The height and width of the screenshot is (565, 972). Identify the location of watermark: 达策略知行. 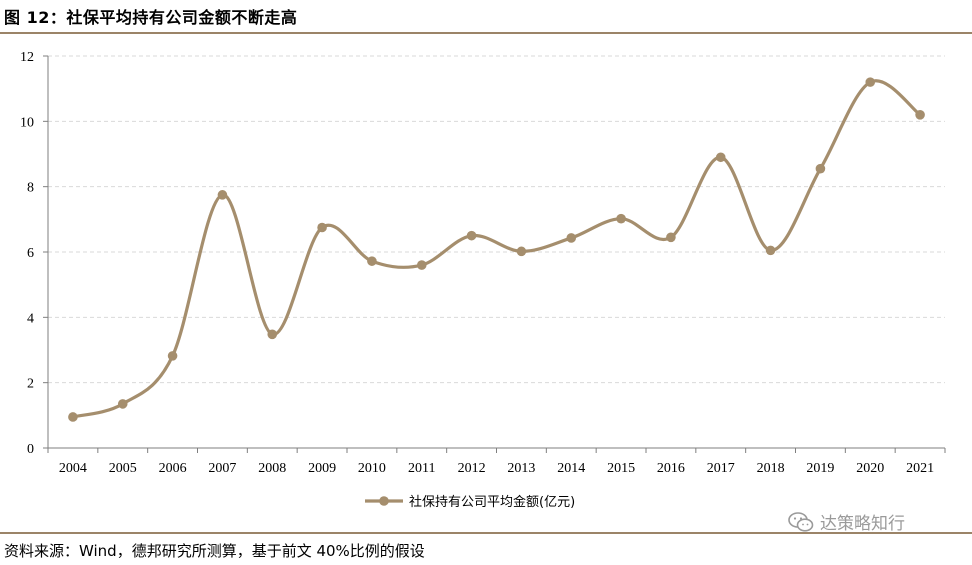
(846, 521).